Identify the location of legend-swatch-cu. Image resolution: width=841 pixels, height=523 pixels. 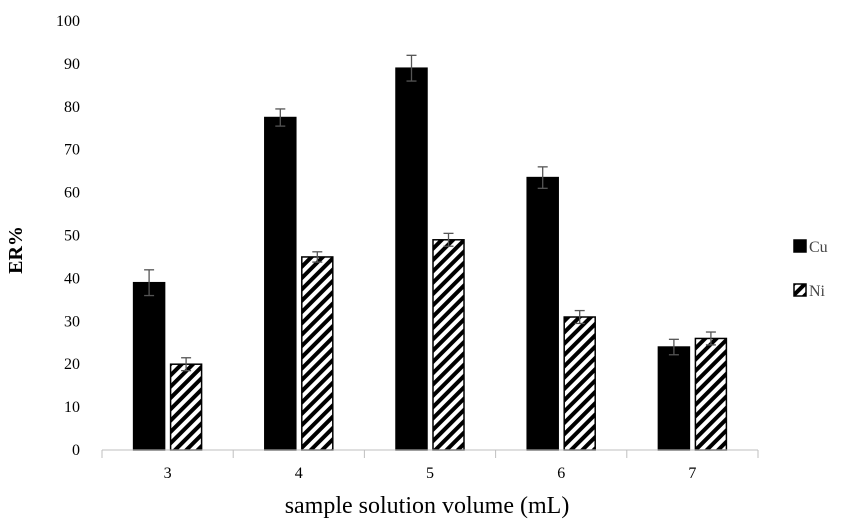
(800, 246).